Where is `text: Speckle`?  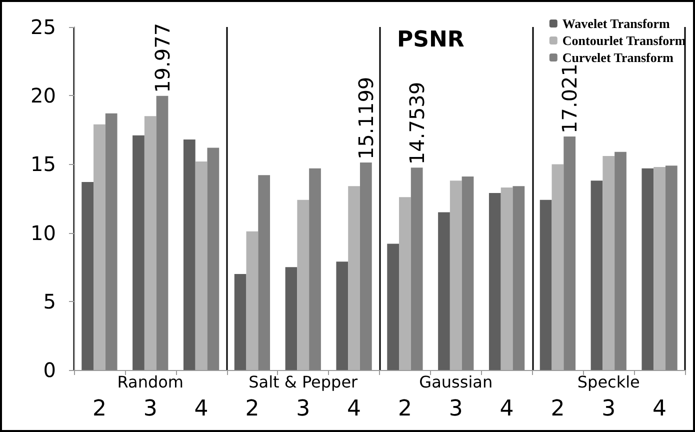 text: Speckle is located at coordinates (608, 382).